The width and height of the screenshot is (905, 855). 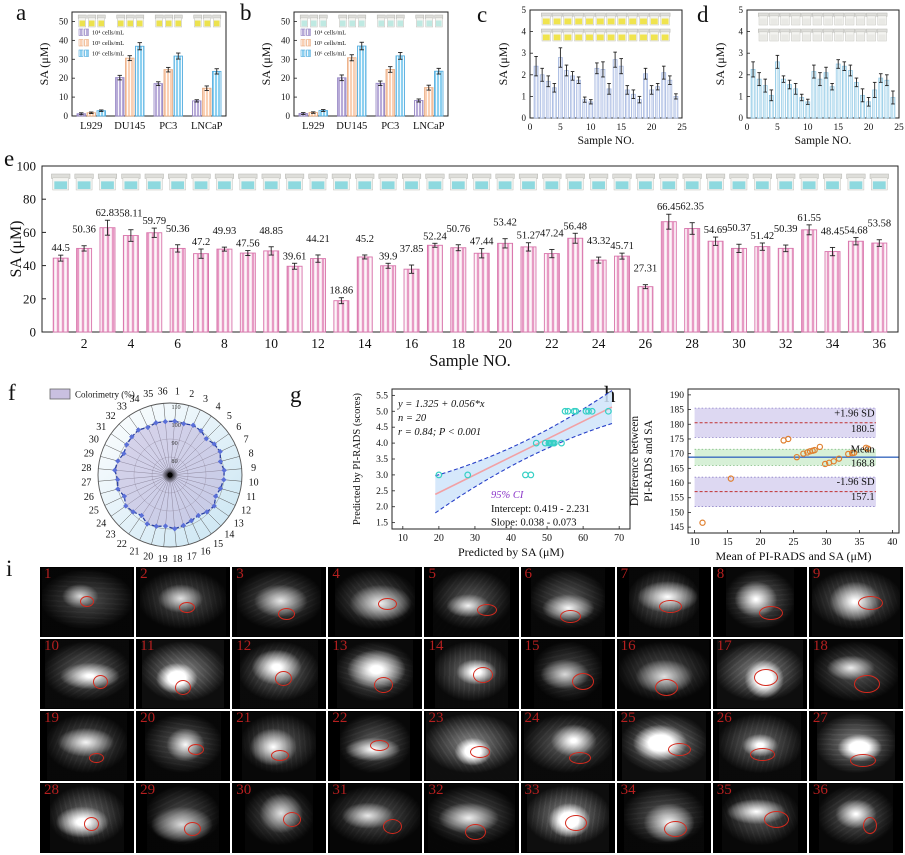 I want to click on mri-index-number: 2, so click(x=144, y=574).